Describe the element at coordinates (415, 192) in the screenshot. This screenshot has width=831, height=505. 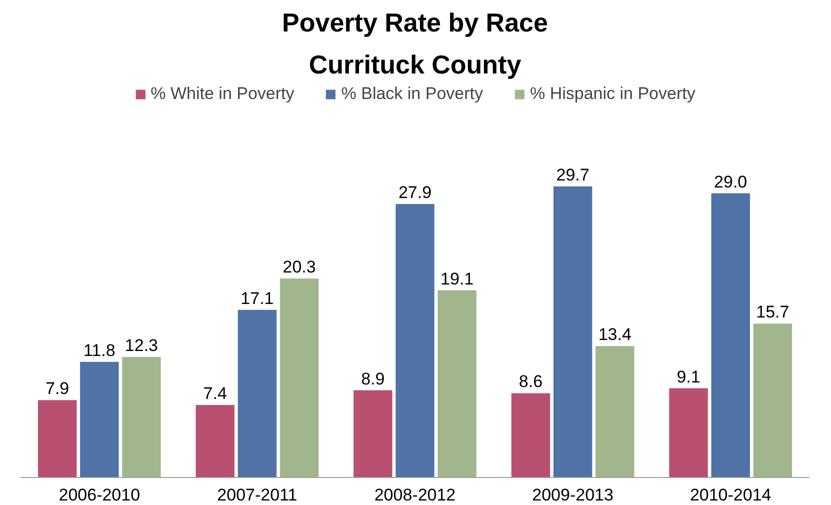
I see `data-label: 27.9` at that location.